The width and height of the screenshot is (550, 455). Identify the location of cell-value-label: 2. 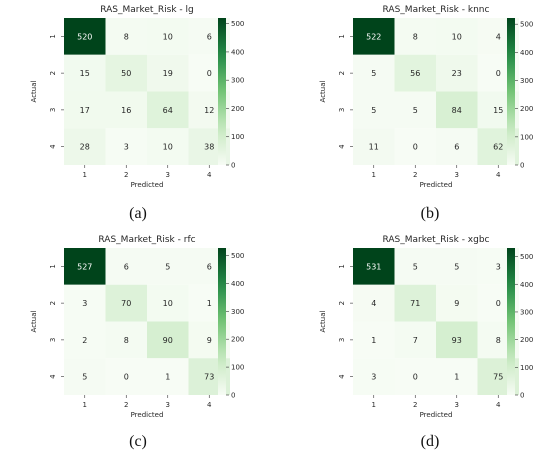
(84, 340).